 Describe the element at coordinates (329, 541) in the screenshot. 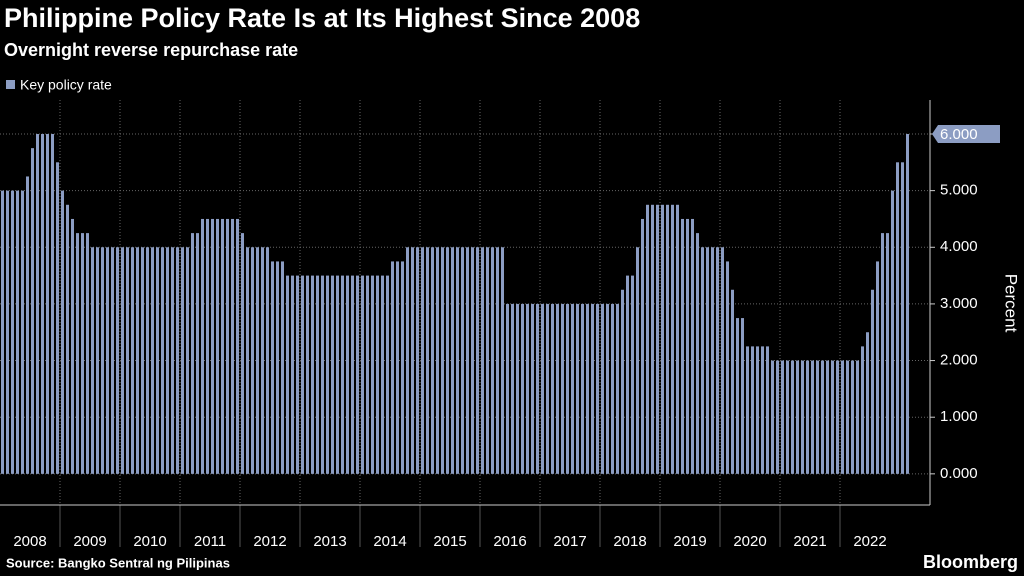

I see `x-tick-label: 2013` at that location.